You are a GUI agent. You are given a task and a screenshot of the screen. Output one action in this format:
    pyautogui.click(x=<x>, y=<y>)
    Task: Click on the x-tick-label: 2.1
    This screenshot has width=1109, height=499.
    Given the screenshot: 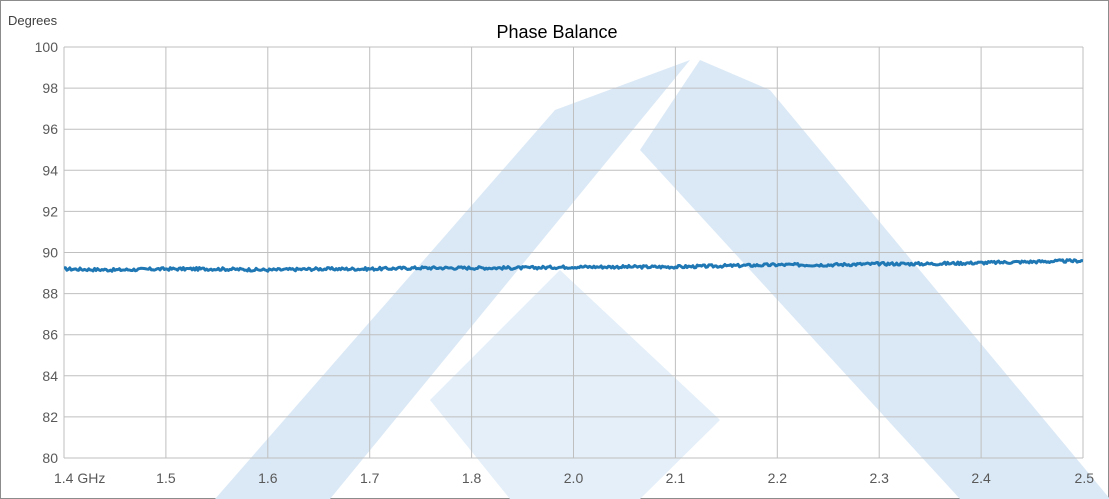 What is the action you would take?
    pyautogui.click(x=676, y=478)
    